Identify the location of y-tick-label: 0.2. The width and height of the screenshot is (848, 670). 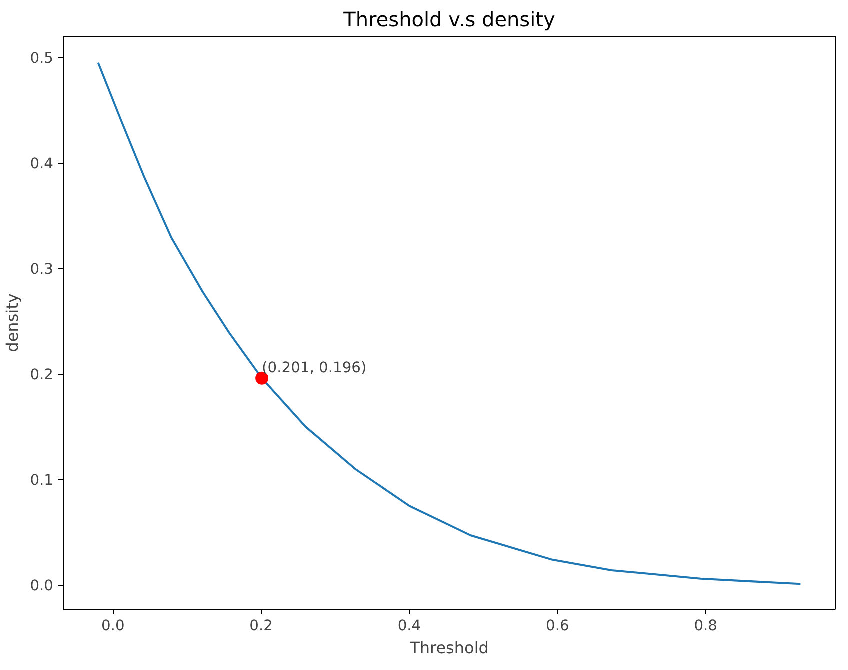
(42, 375).